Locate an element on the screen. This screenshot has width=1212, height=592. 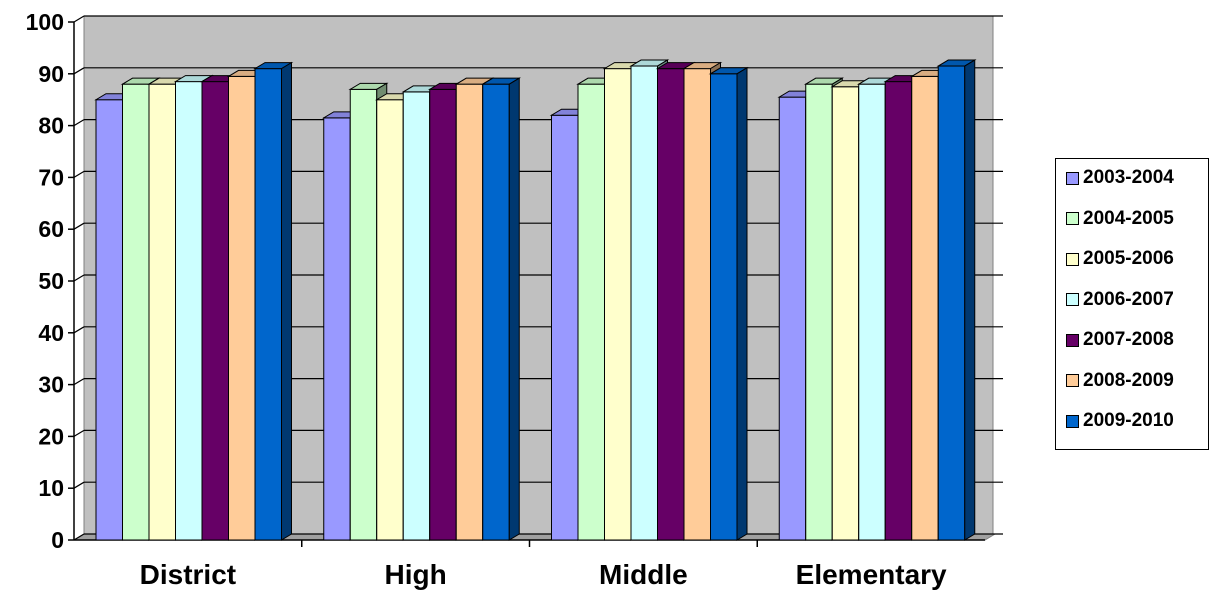
x-category-label: Middle is located at coordinates (643, 574).